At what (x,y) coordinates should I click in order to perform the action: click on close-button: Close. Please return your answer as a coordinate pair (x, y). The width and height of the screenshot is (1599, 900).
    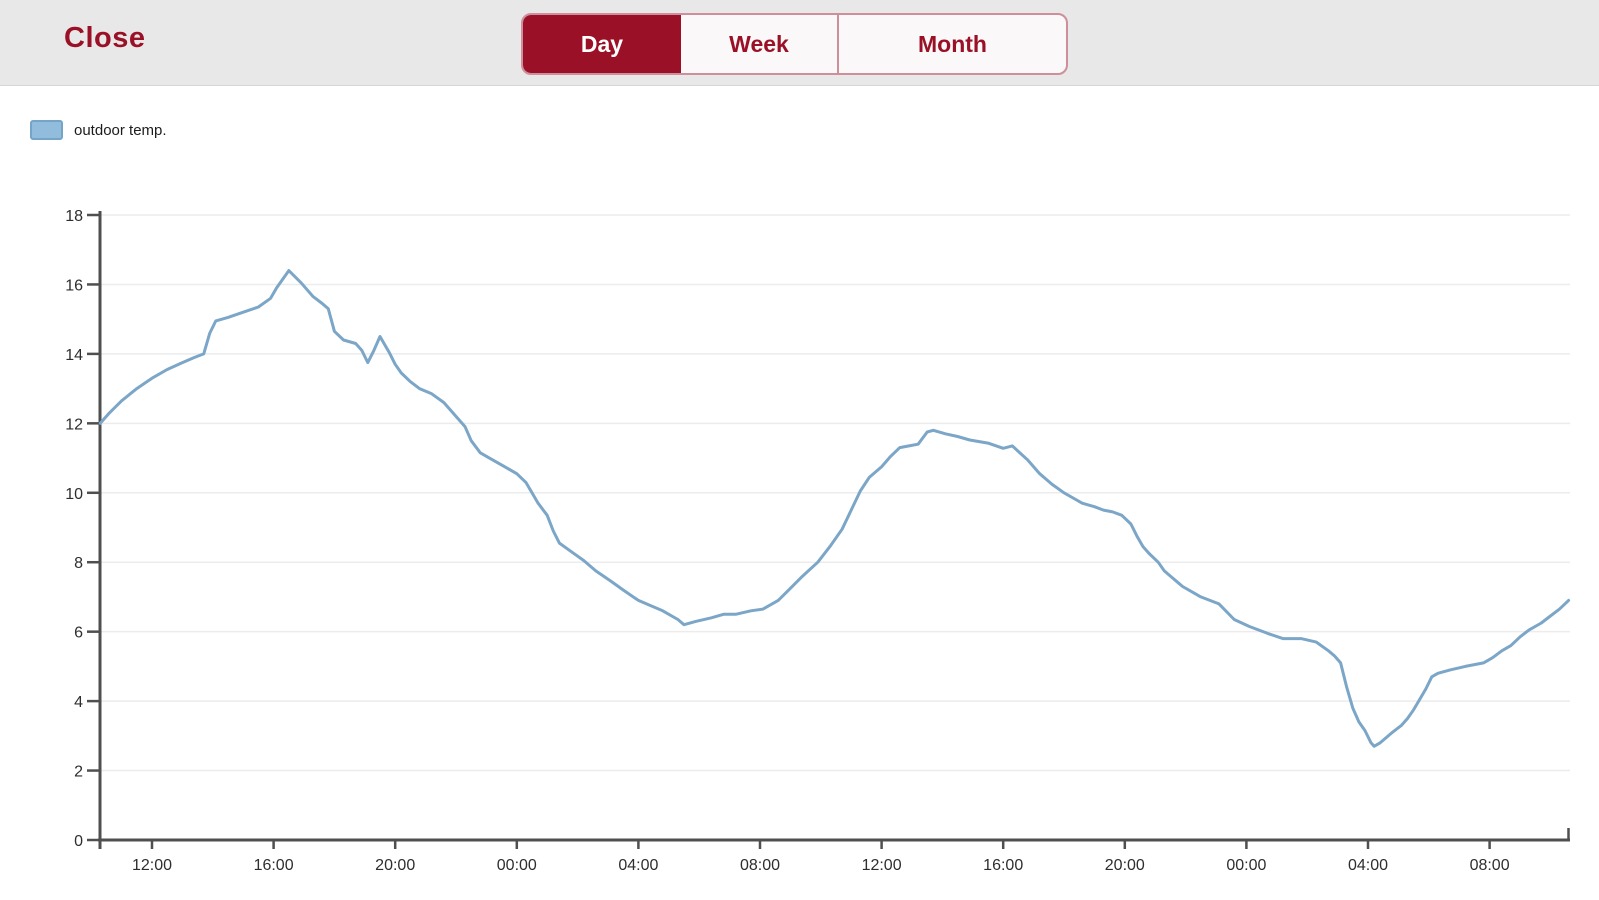
    Looking at the image, I should click on (105, 38).